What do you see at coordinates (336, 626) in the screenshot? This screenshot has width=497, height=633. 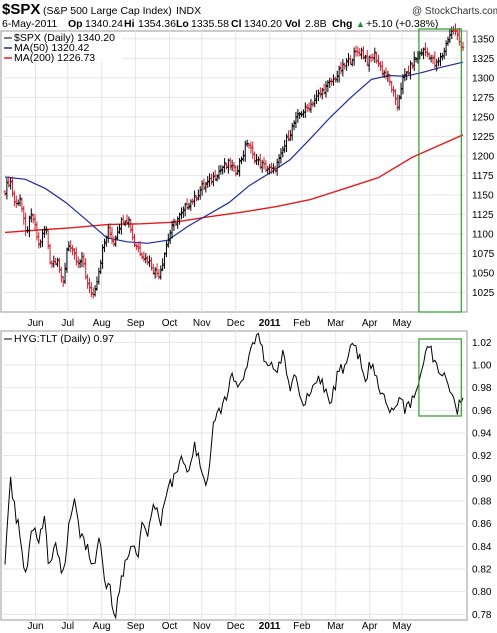 I see `ratio-x-tick-label: Mar` at bounding box center [336, 626].